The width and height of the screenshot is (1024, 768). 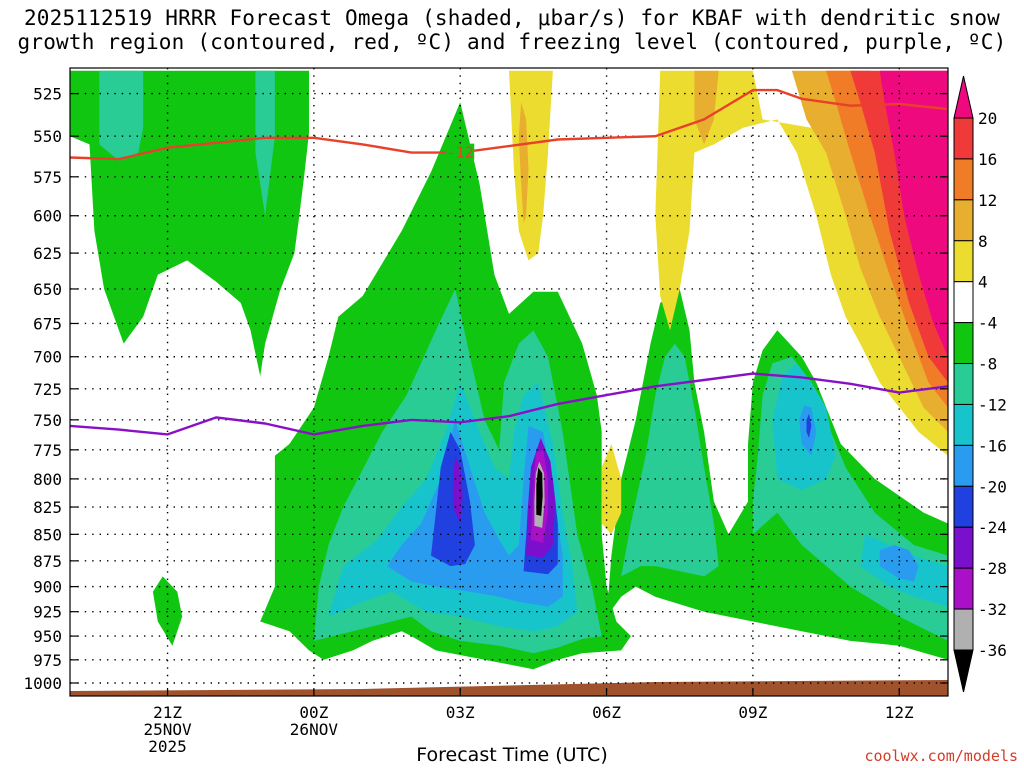 I want to click on x-tick-label-09Z-1: 09Z, so click(x=752, y=712).